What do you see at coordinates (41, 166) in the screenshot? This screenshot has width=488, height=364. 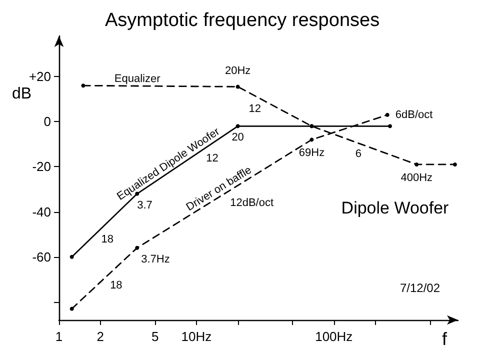 I see `y-tick-label: -20` at bounding box center [41, 166].